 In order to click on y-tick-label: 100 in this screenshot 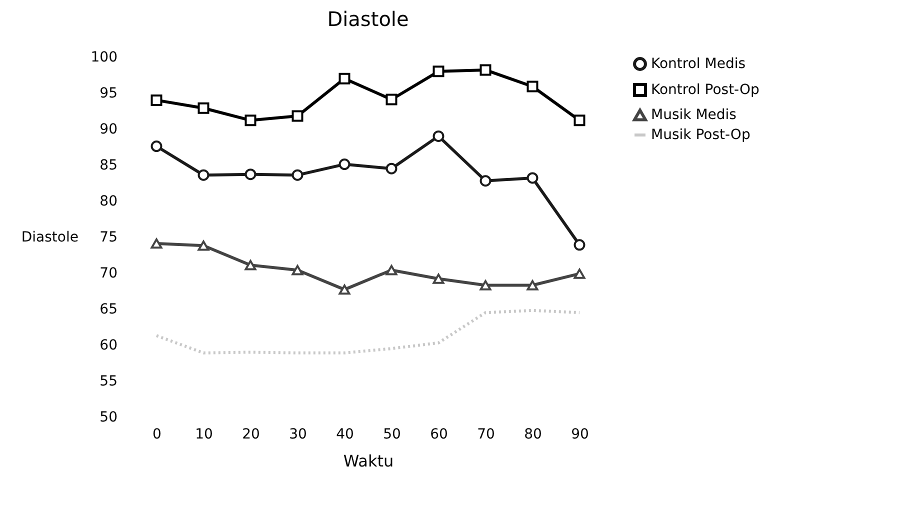, I will do `click(104, 58)`.